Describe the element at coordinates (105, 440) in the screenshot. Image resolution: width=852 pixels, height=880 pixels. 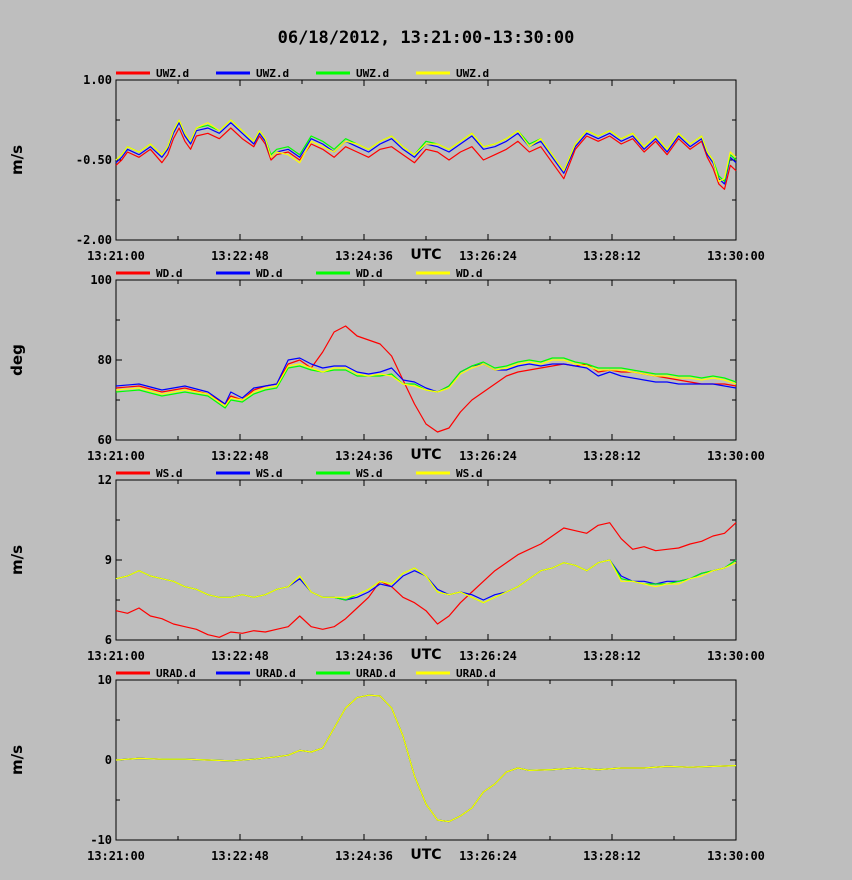
I see `y-tick-label: 60` at that location.